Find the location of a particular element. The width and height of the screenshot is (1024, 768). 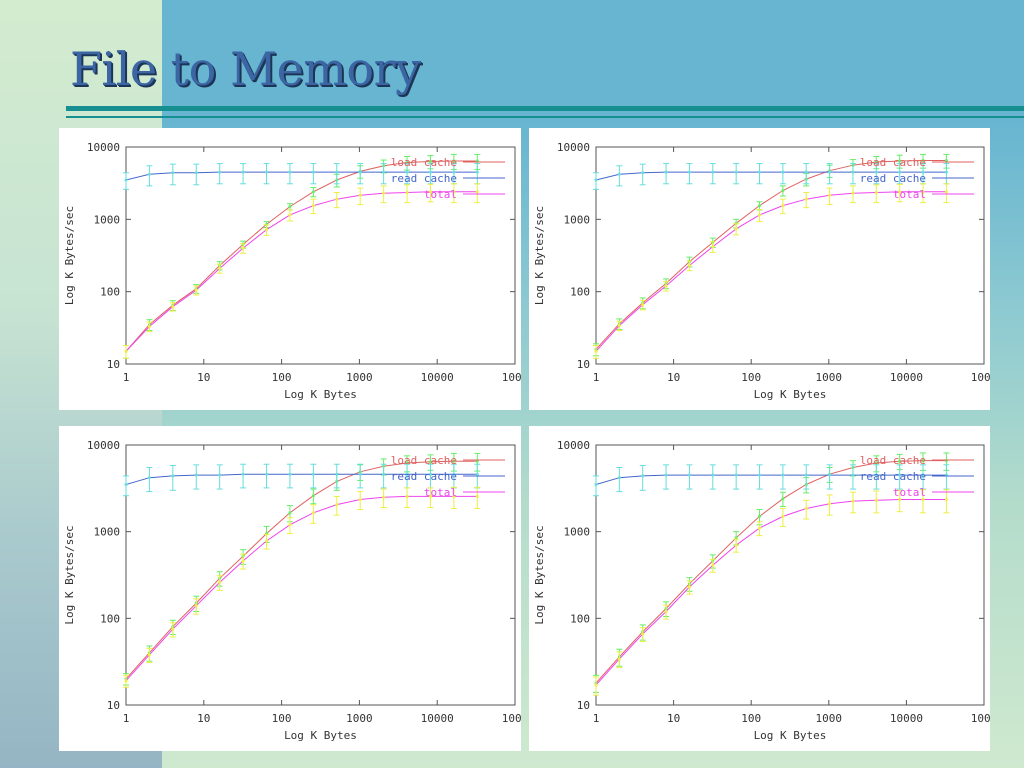

y-tick-label: 100 is located at coordinates (580, 618).